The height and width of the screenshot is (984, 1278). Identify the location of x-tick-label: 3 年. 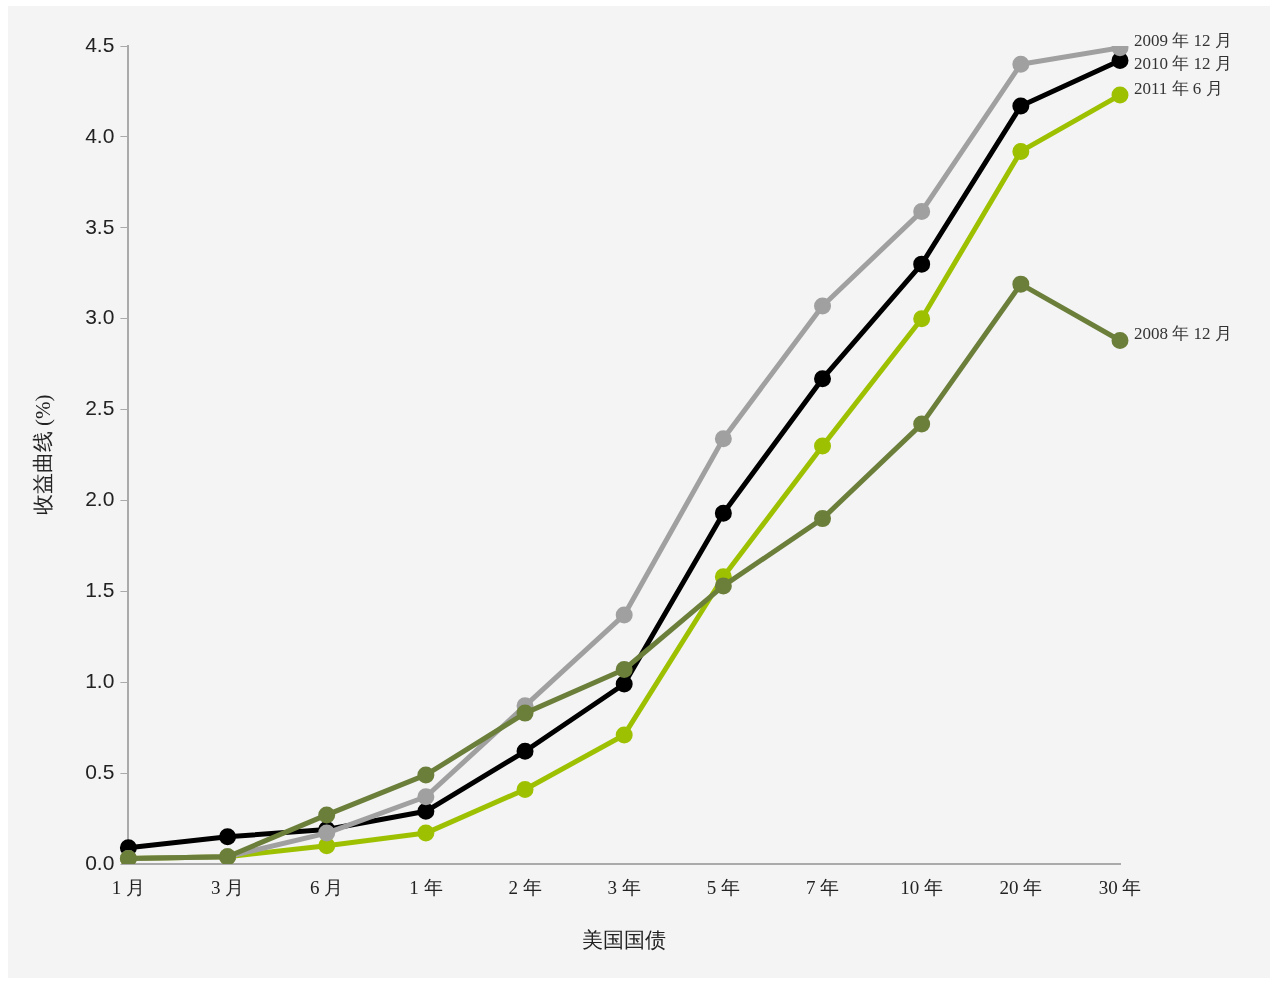
(624, 888).